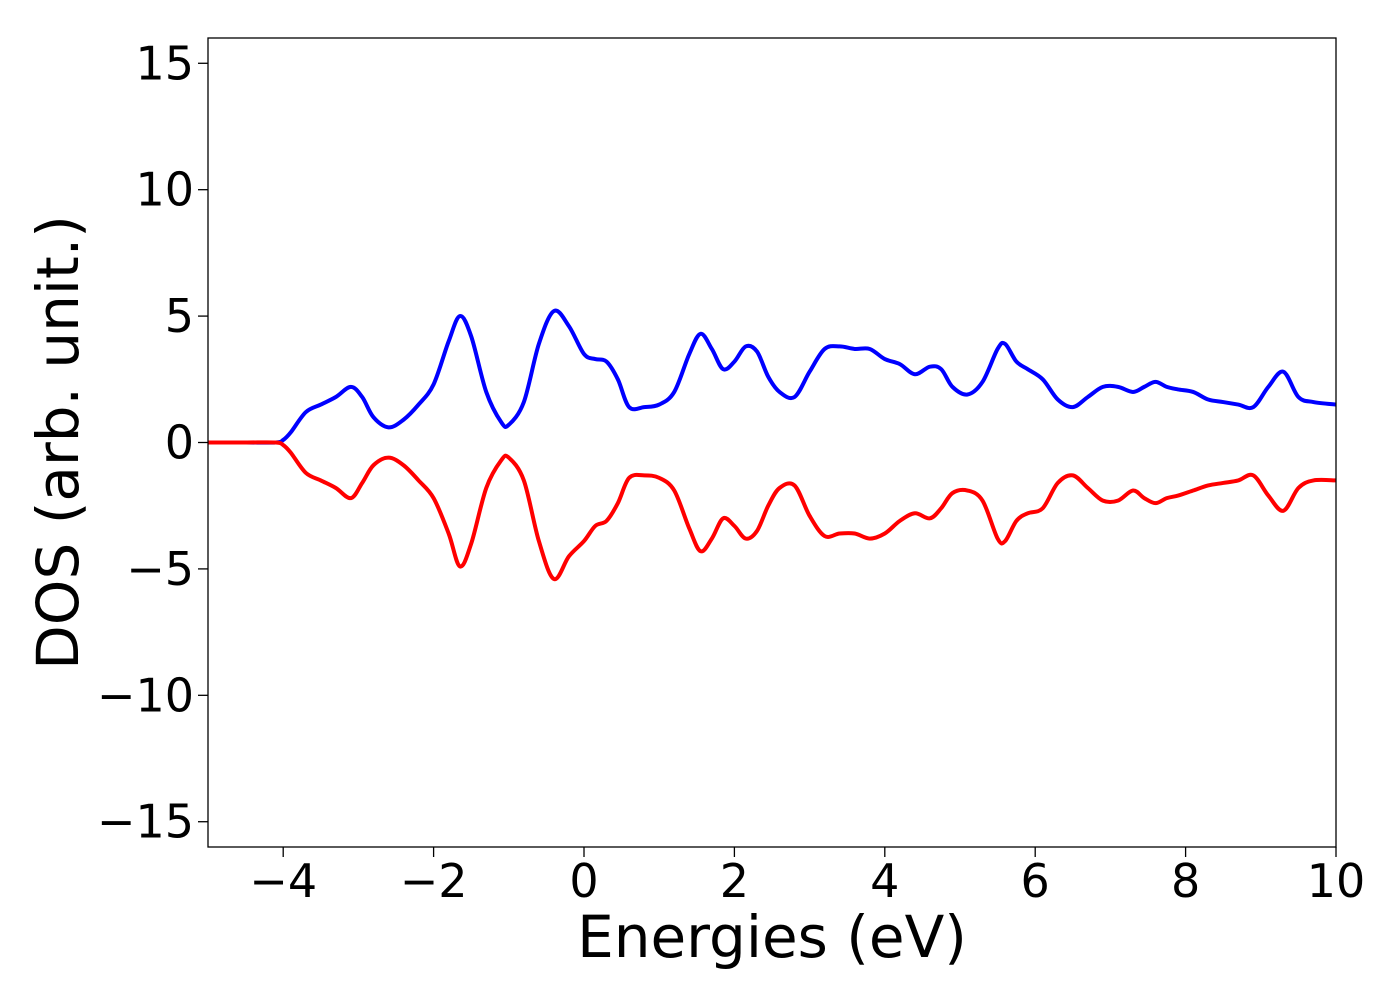 Image resolution: width=1400 pixels, height=1000 pixels. I want to click on x-tick-label: 0, so click(583, 881).